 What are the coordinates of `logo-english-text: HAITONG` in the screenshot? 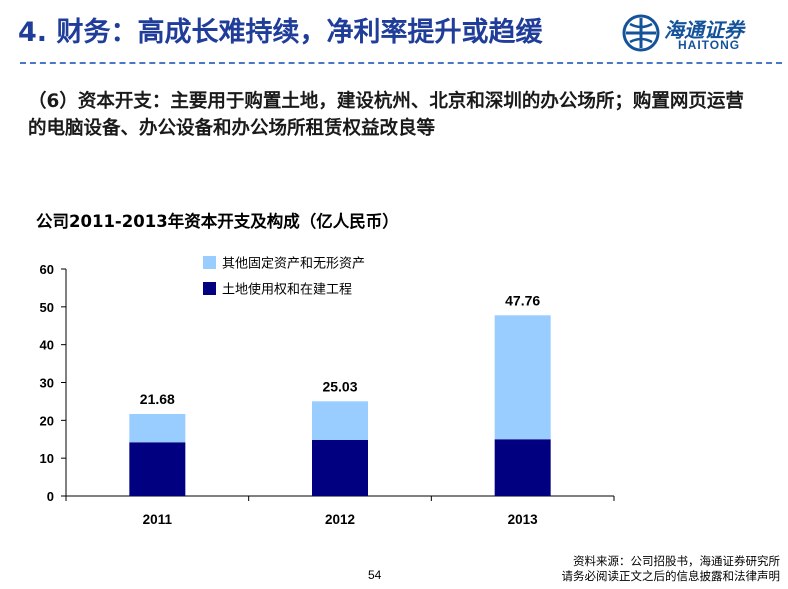 It's located at (709, 45).